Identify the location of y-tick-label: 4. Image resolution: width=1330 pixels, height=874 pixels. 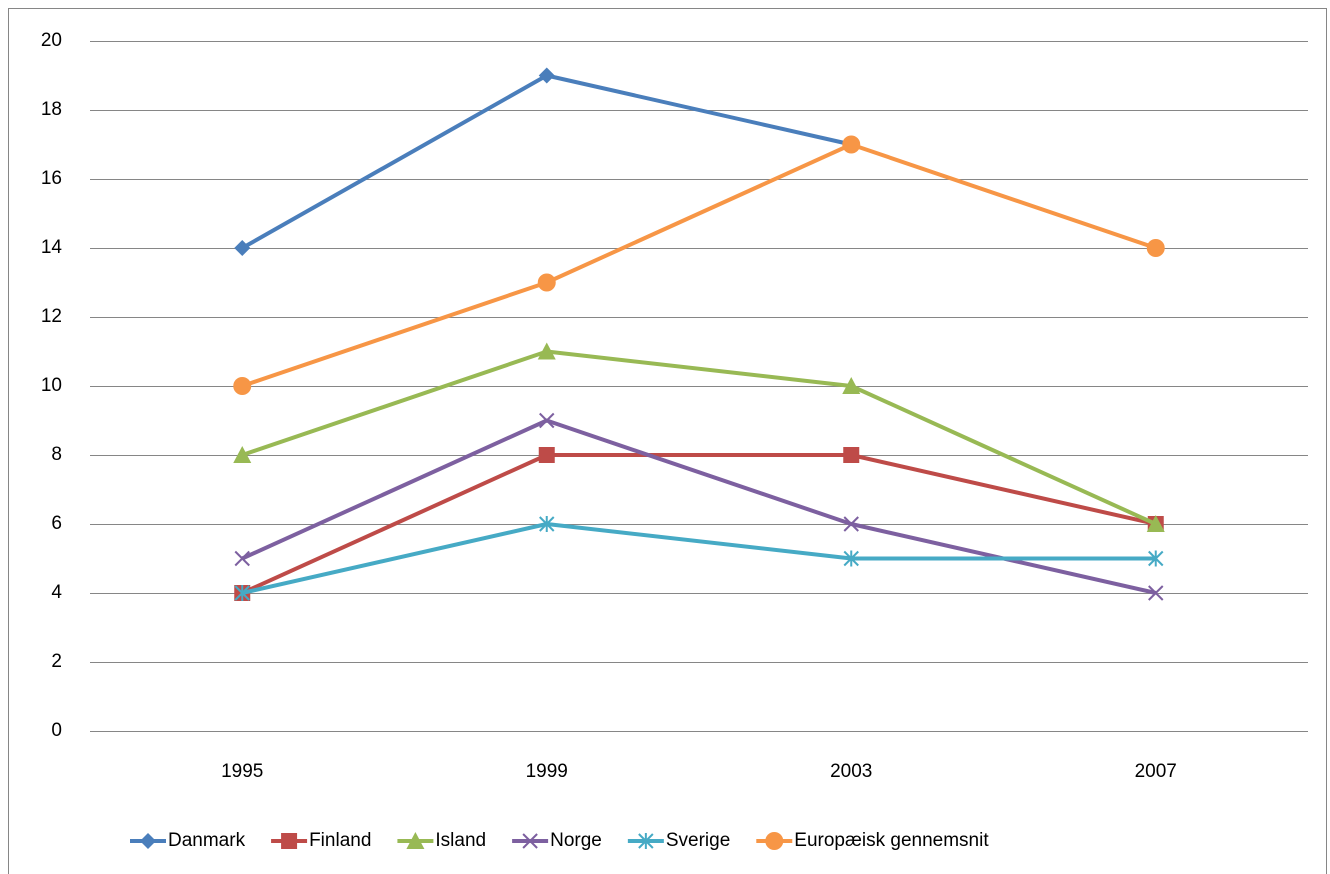
(56, 592).